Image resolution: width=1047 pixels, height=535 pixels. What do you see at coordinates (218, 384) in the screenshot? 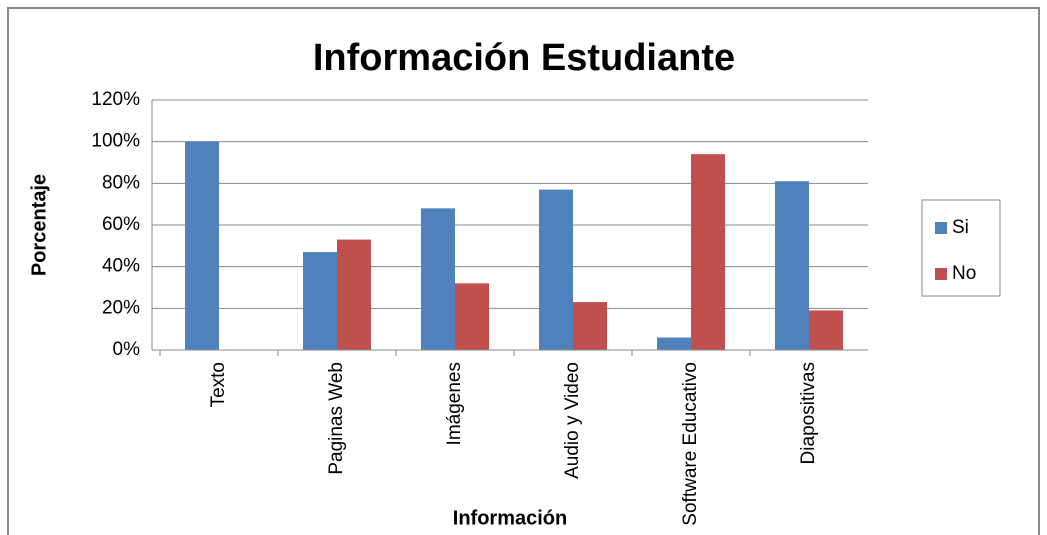
I see `x-tick-label: Texto` at bounding box center [218, 384].